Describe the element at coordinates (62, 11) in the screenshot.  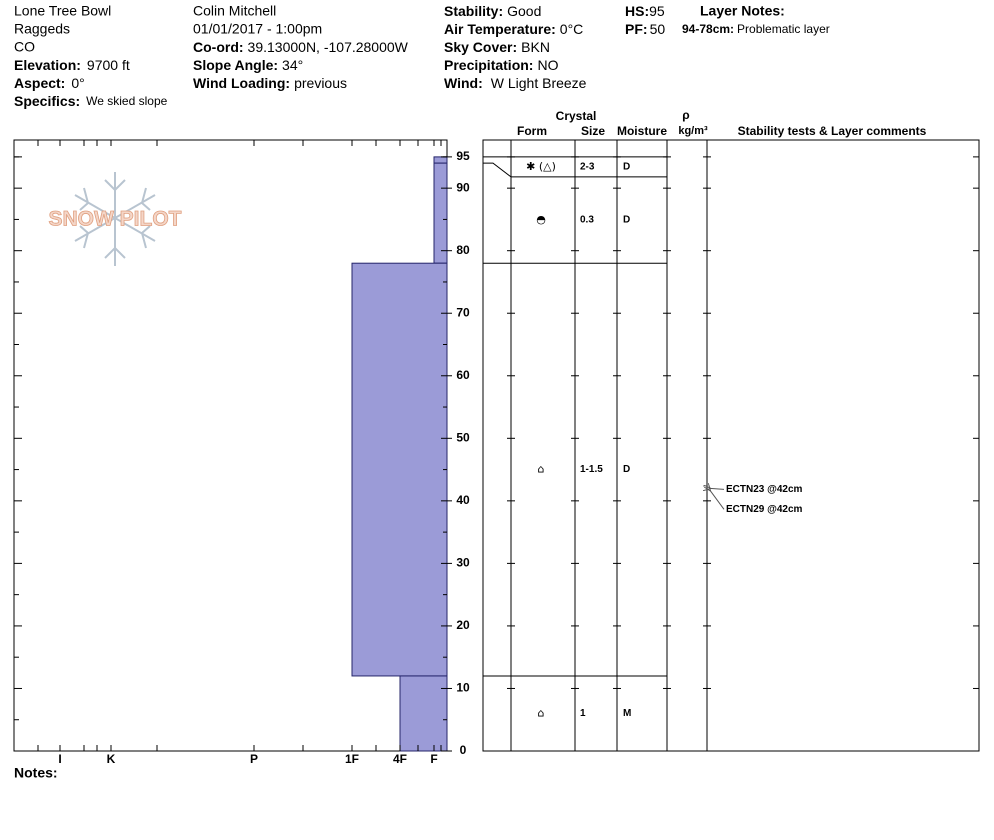
I see `location: Lone Tree Bowl` at that location.